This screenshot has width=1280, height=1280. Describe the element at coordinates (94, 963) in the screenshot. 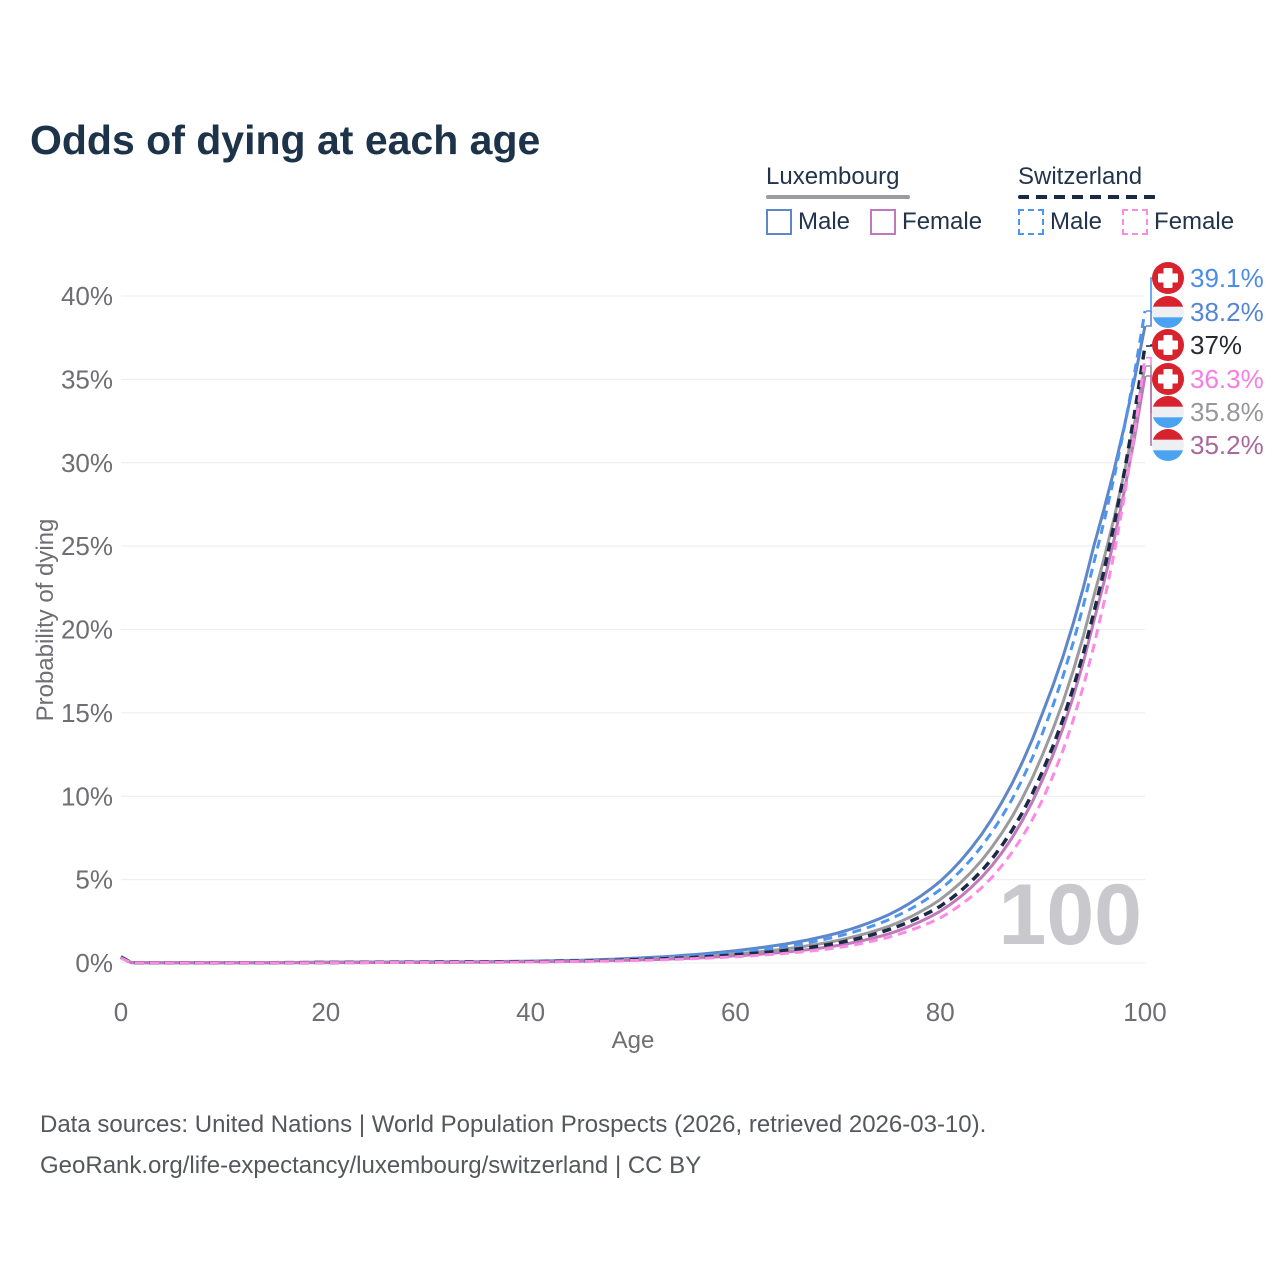

I see `y-tick-label: 0%` at that location.